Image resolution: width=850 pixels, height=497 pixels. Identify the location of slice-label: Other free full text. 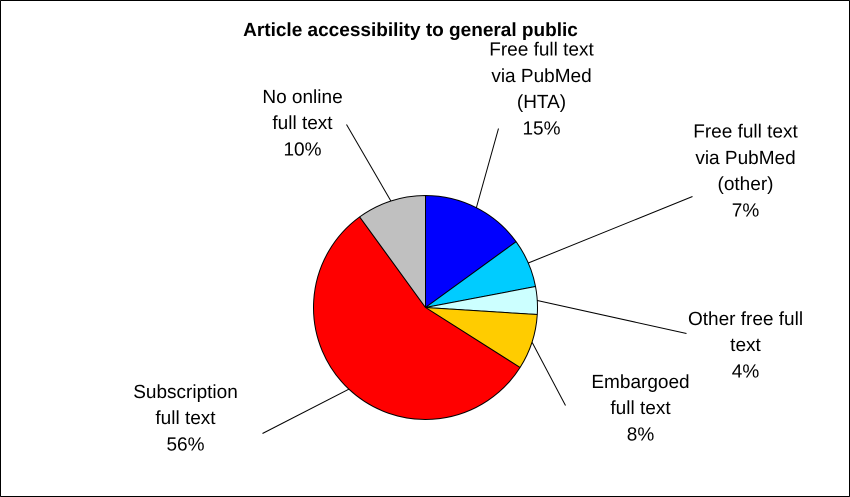
(746, 332).